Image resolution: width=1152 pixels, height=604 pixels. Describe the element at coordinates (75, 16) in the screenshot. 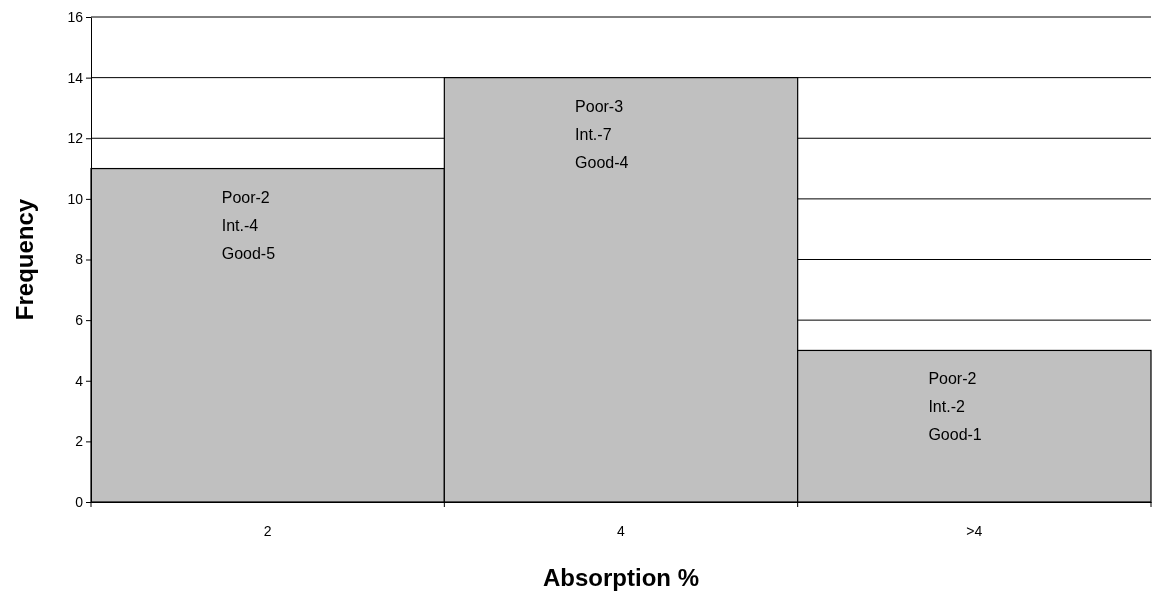

I see `y-tick-label: 16` at that location.